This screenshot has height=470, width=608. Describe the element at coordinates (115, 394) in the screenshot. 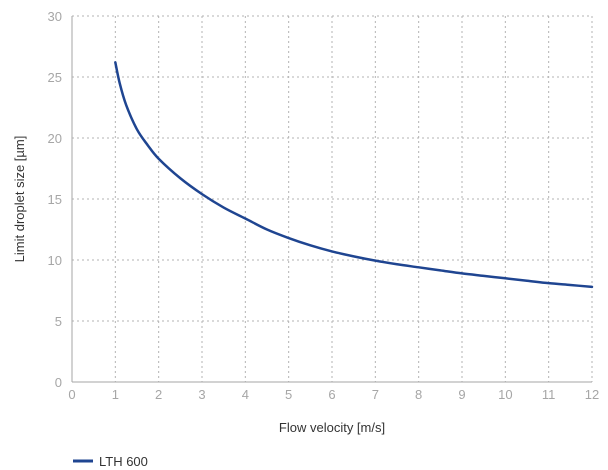

I see `x-tick-label: 1` at that location.